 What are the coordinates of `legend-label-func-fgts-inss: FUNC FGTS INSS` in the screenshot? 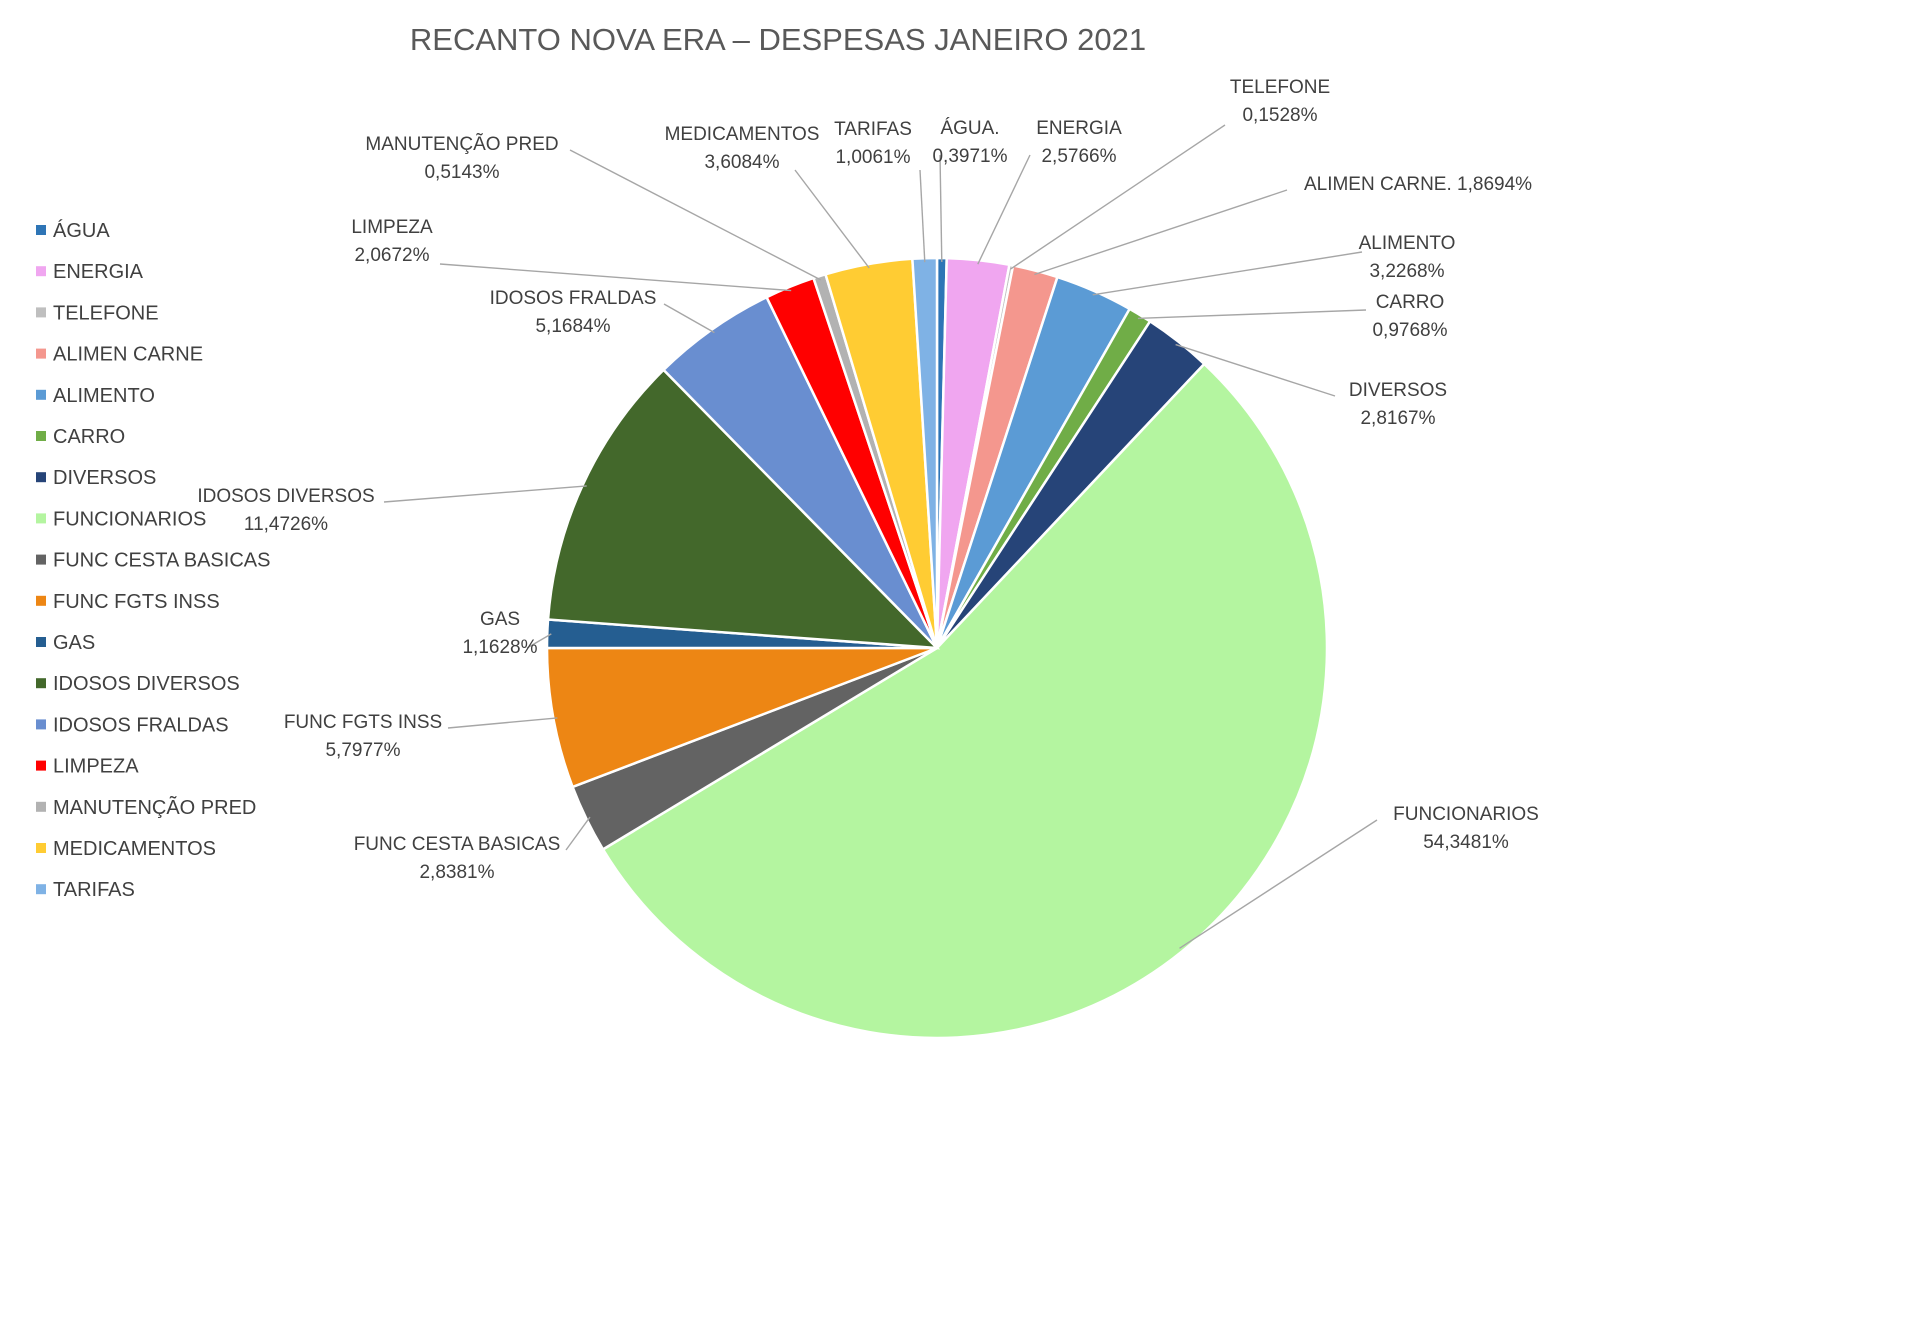 It's located at (136, 602).